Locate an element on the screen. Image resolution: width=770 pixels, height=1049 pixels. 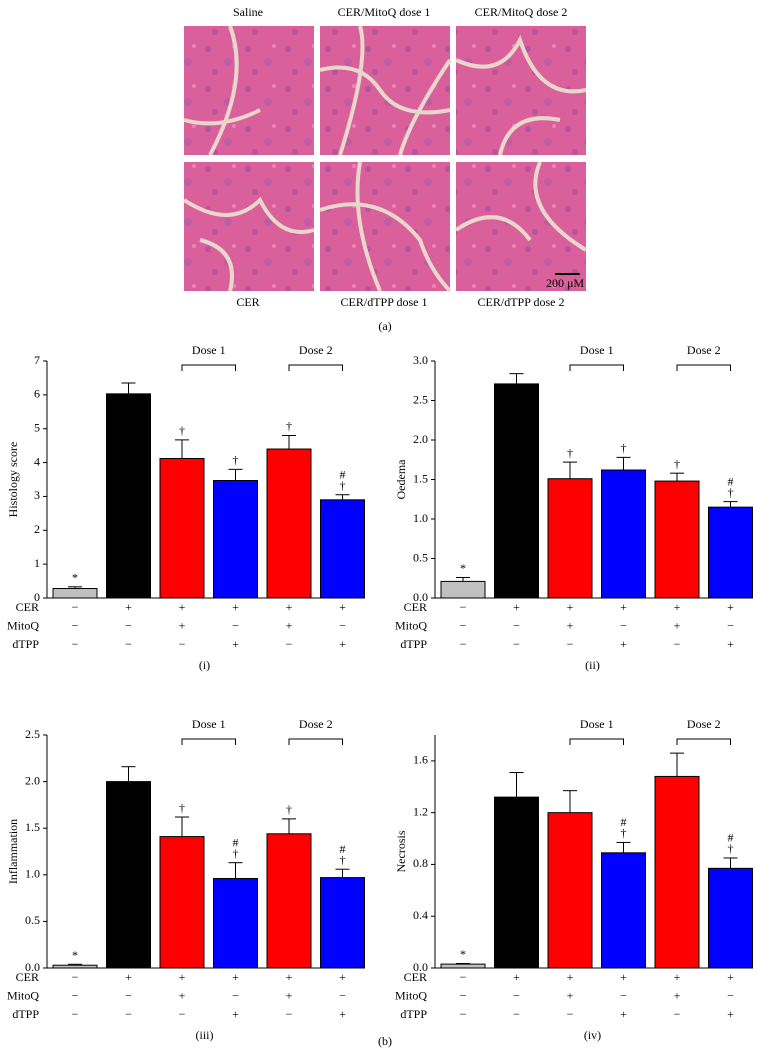
y-tick-label: 1.0 is located at coordinates (420, 518).